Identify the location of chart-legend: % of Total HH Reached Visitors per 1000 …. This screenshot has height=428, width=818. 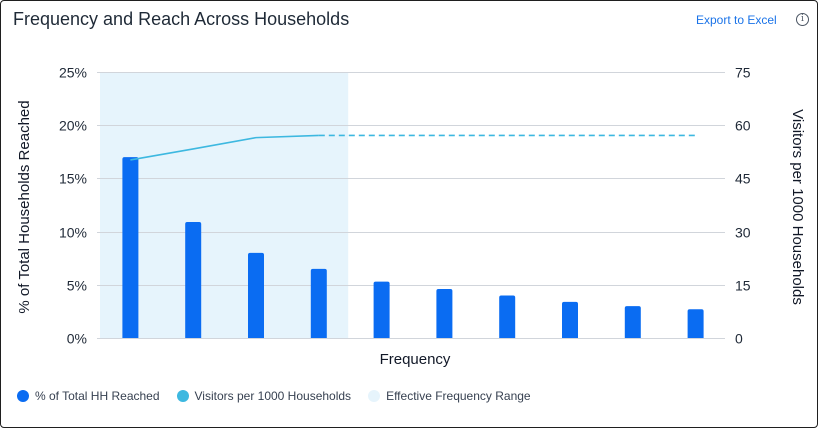
(282, 396).